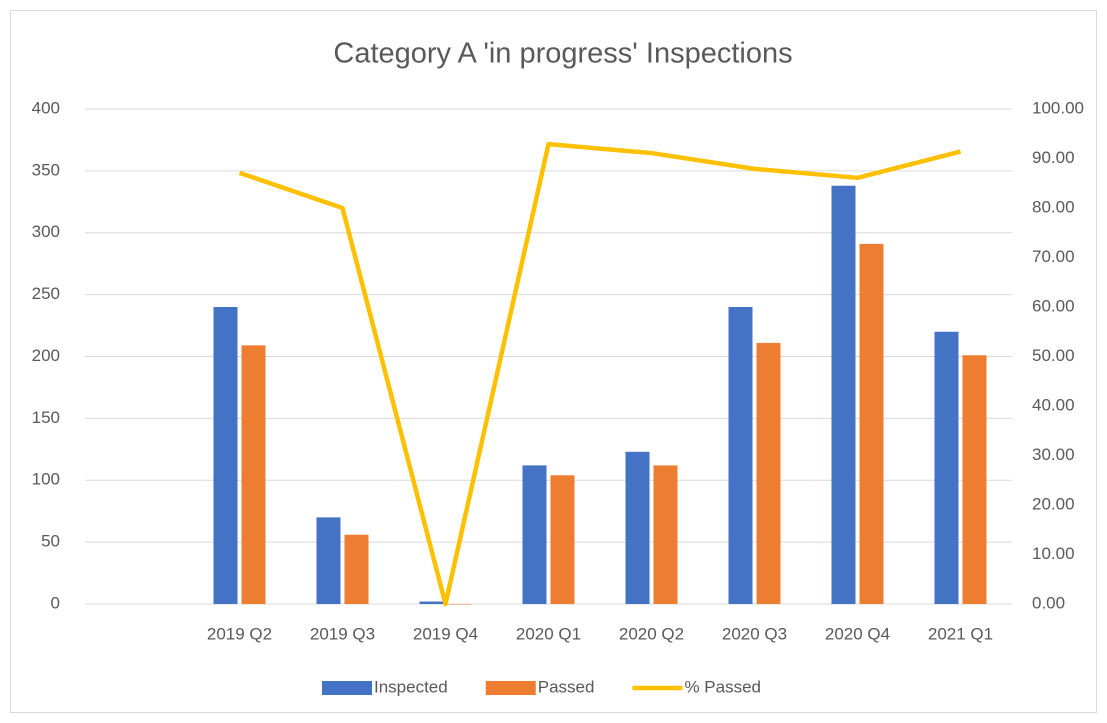  What do you see at coordinates (566, 686) in the screenshot?
I see `legend-label: Passed` at bounding box center [566, 686].